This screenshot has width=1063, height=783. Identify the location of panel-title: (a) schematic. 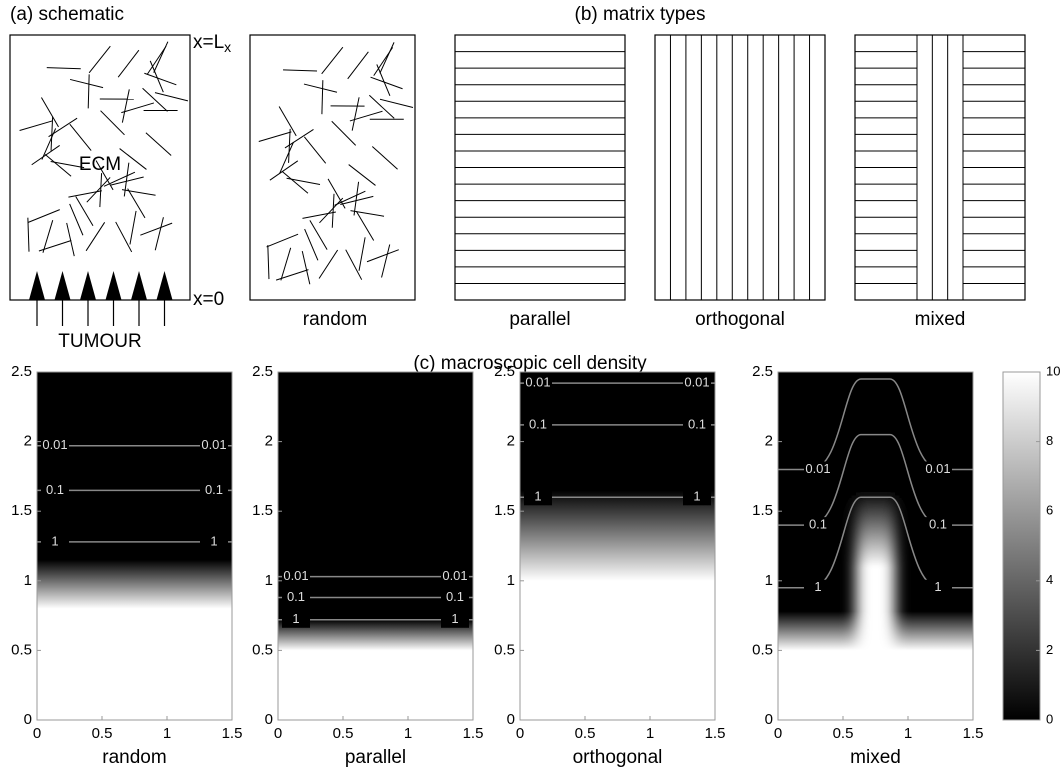
(67, 14).